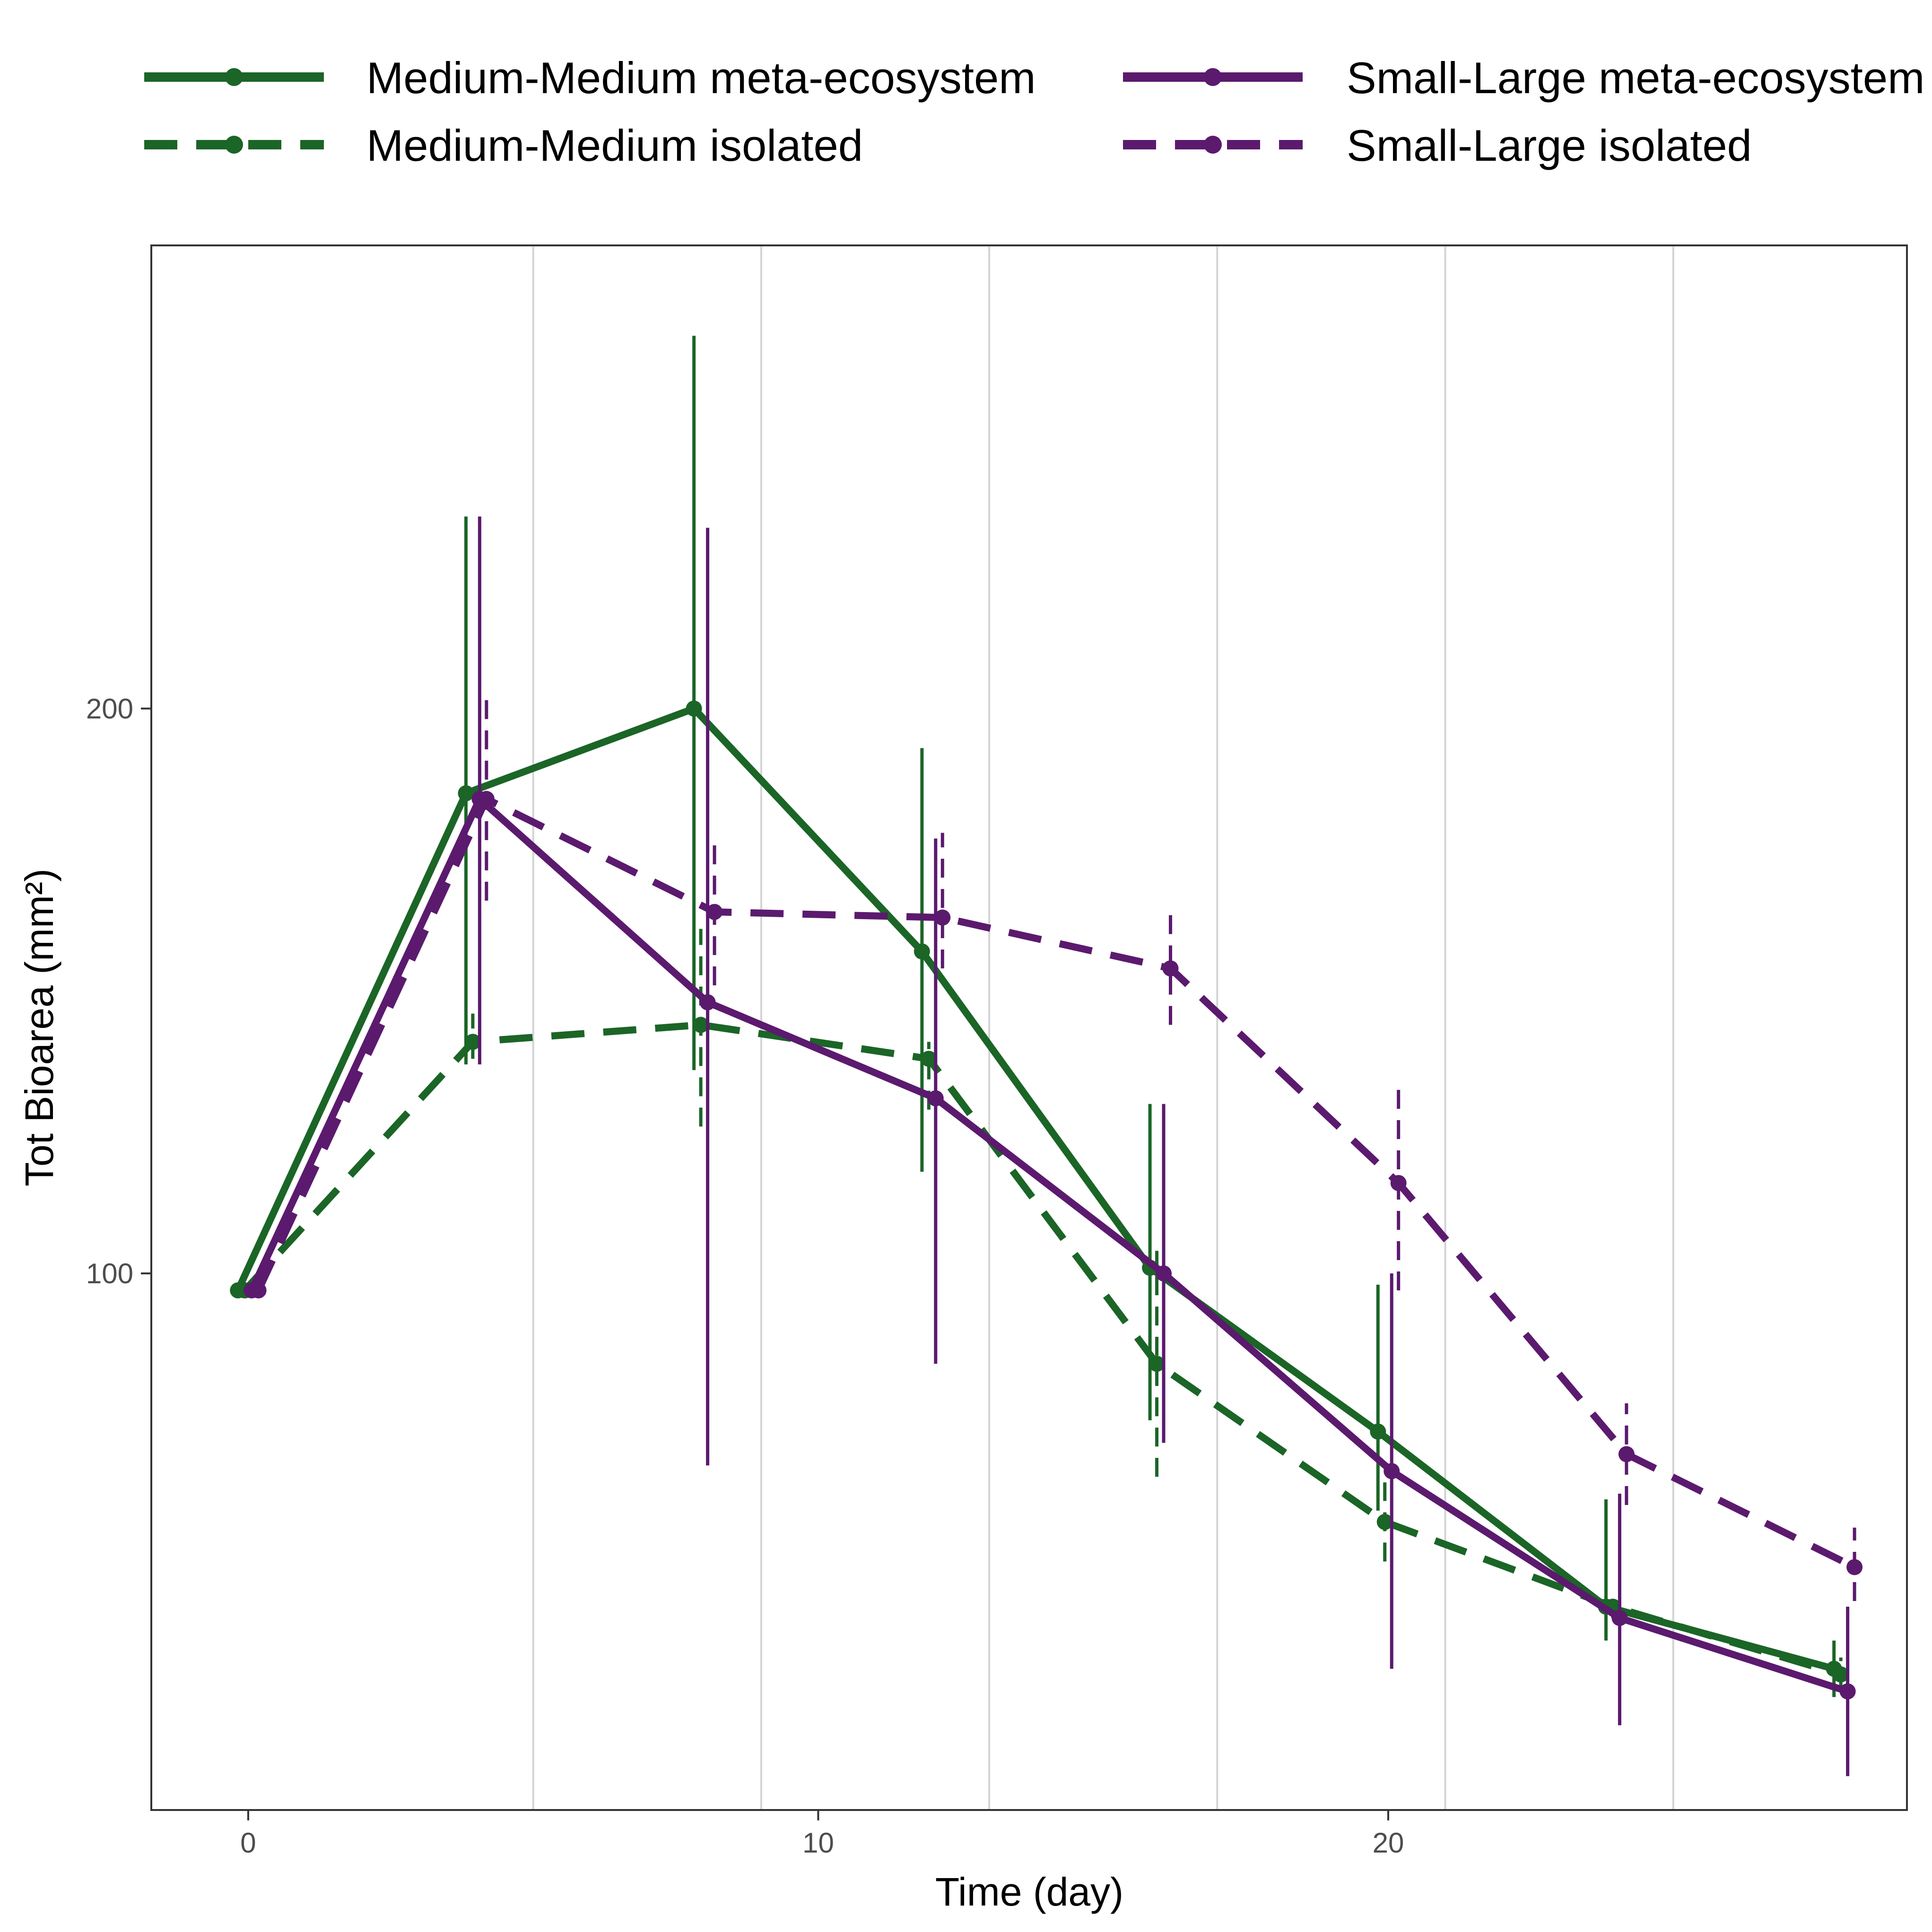 This screenshot has height=1932, width=1932. Describe the element at coordinates (109, 1273) in the screenshot. I see `y-tick-label-0: 100` at that location.